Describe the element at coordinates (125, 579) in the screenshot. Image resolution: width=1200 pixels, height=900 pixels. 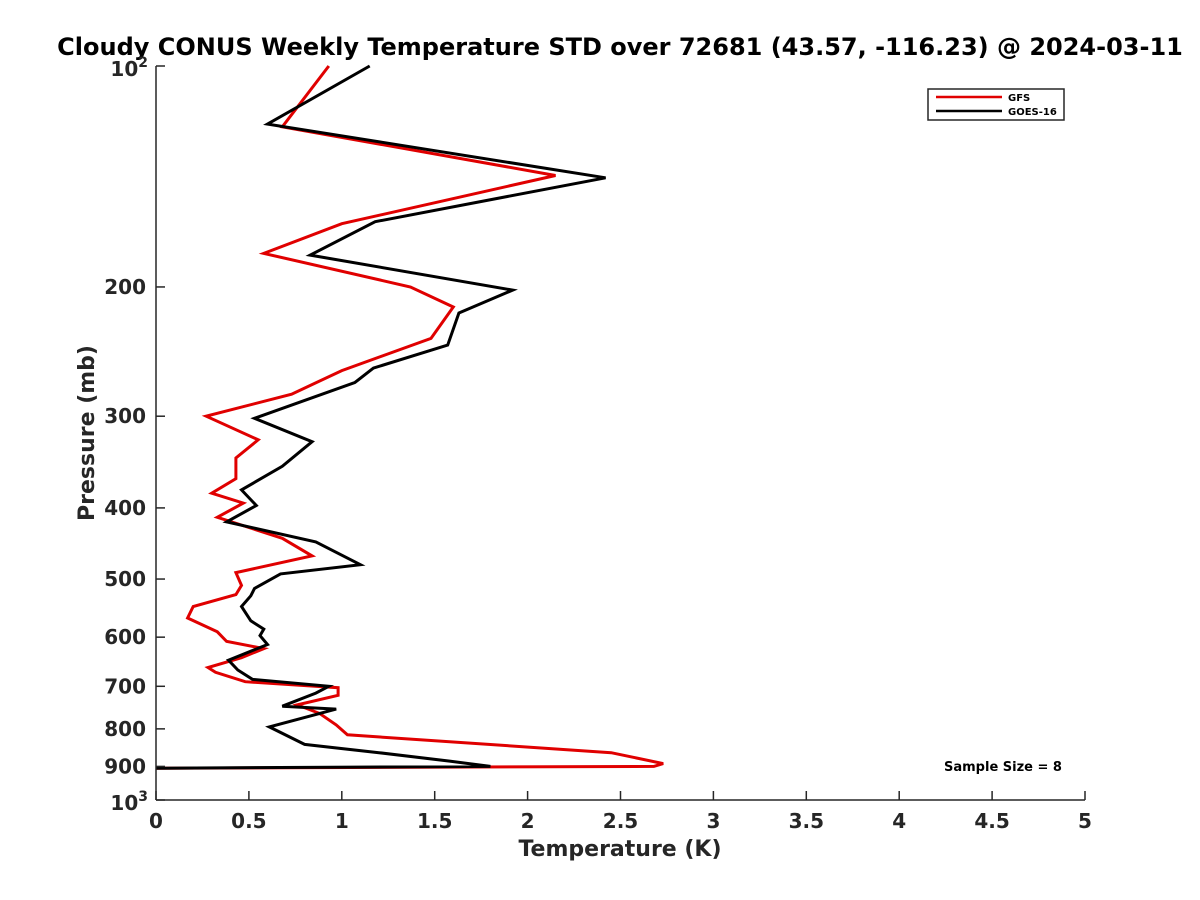
I see `y-tick-label: 500` at that location.